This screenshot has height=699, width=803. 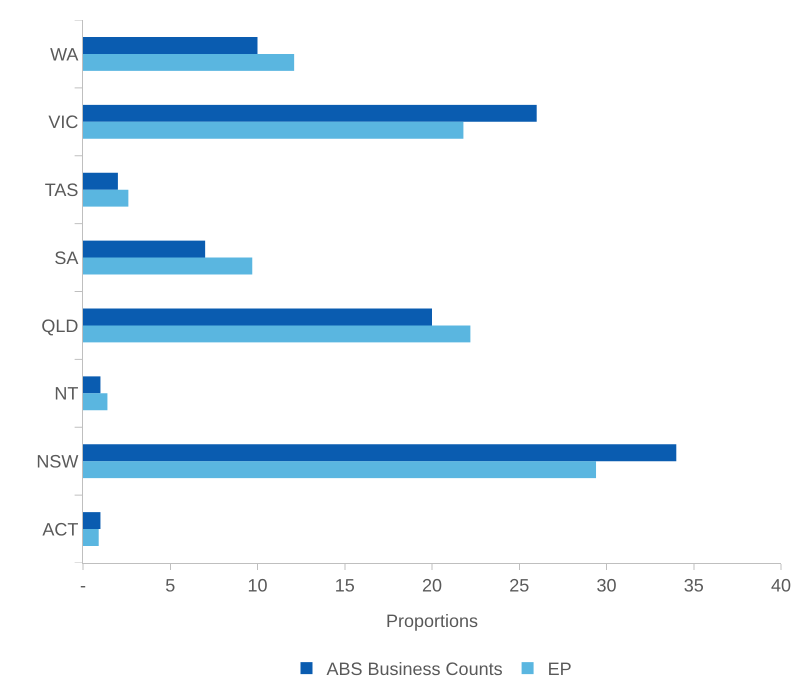 I want to click on y-tick-label: ACT, so click(x=60, y=529).